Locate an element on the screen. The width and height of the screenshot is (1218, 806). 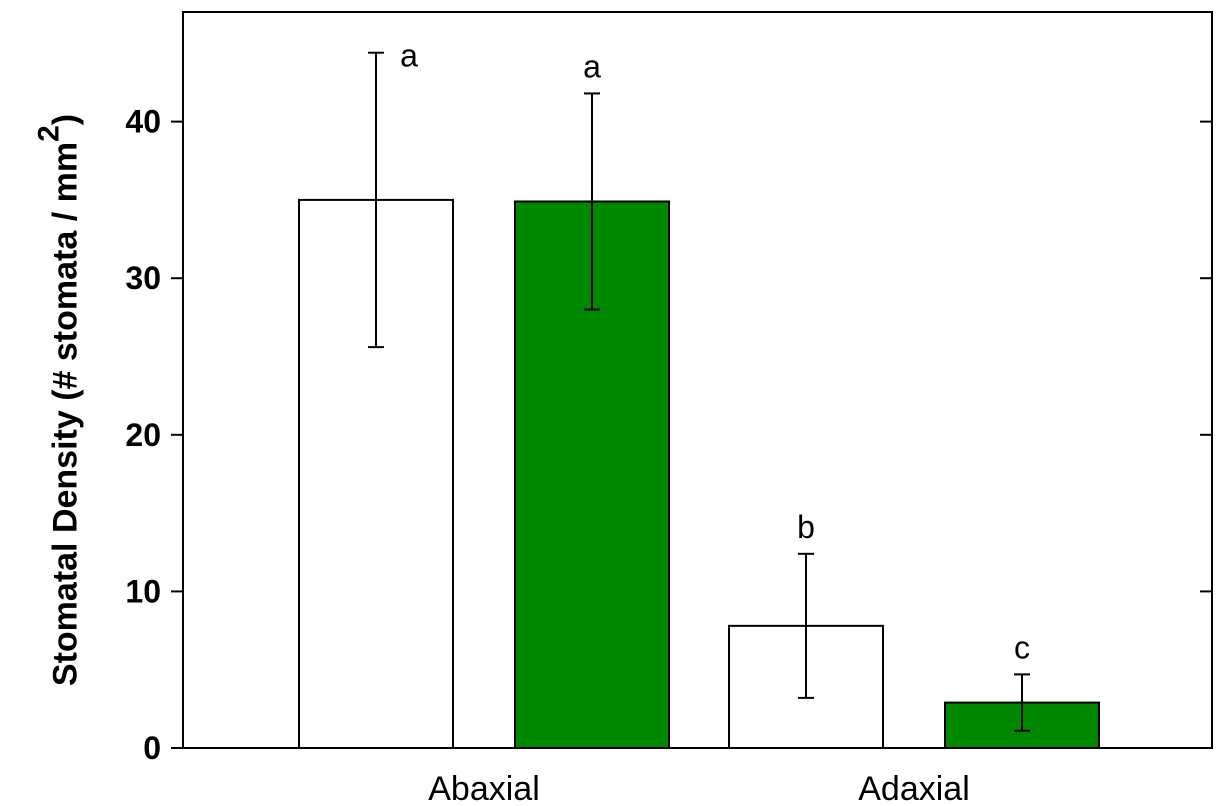
y-axis-title-container: Stomatal Density (# stomata / mm2) is located at coordinates (45, 380).